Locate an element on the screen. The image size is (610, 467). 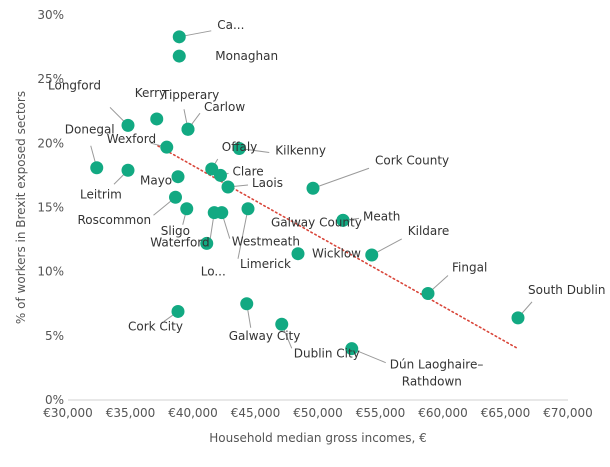
point-label-line: Offaly is located at coordinates (240, 147).